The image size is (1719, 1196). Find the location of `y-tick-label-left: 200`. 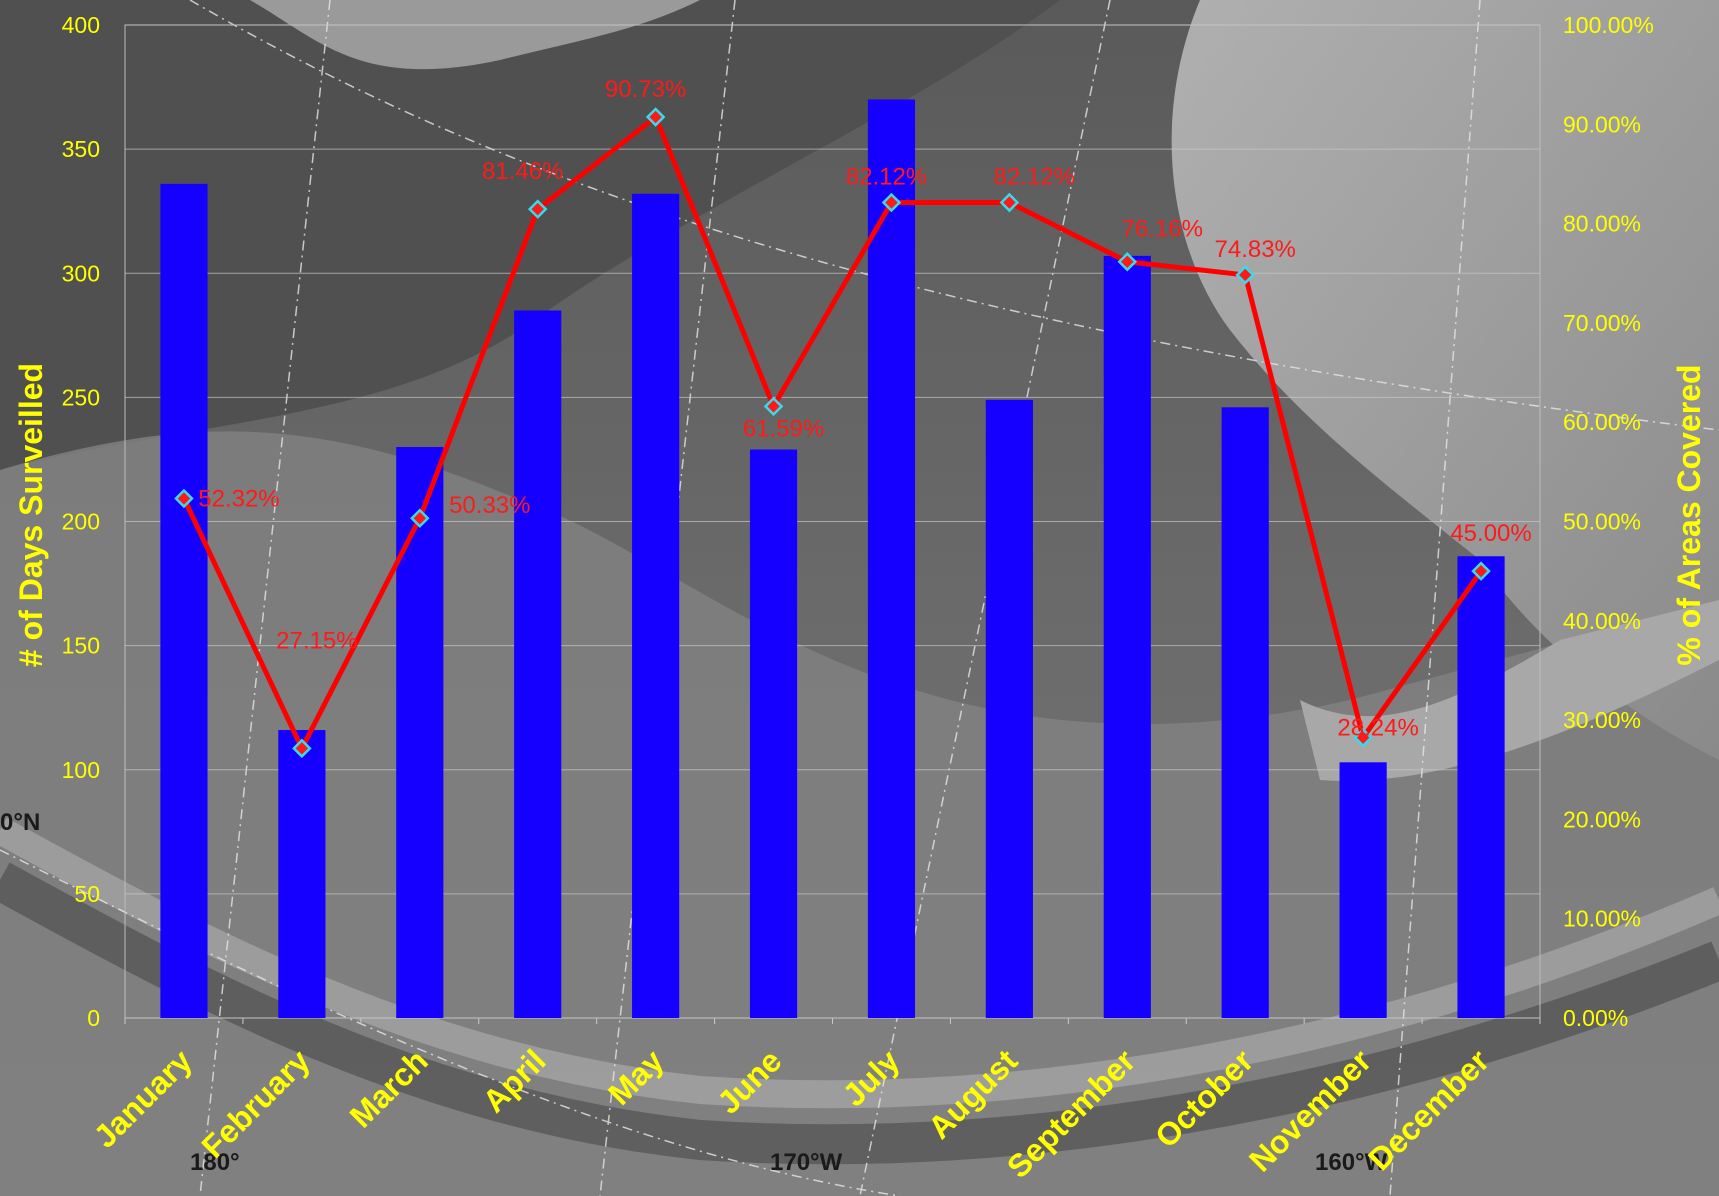

y-tick-label-left: 200 is located at coordinates (81, 522).